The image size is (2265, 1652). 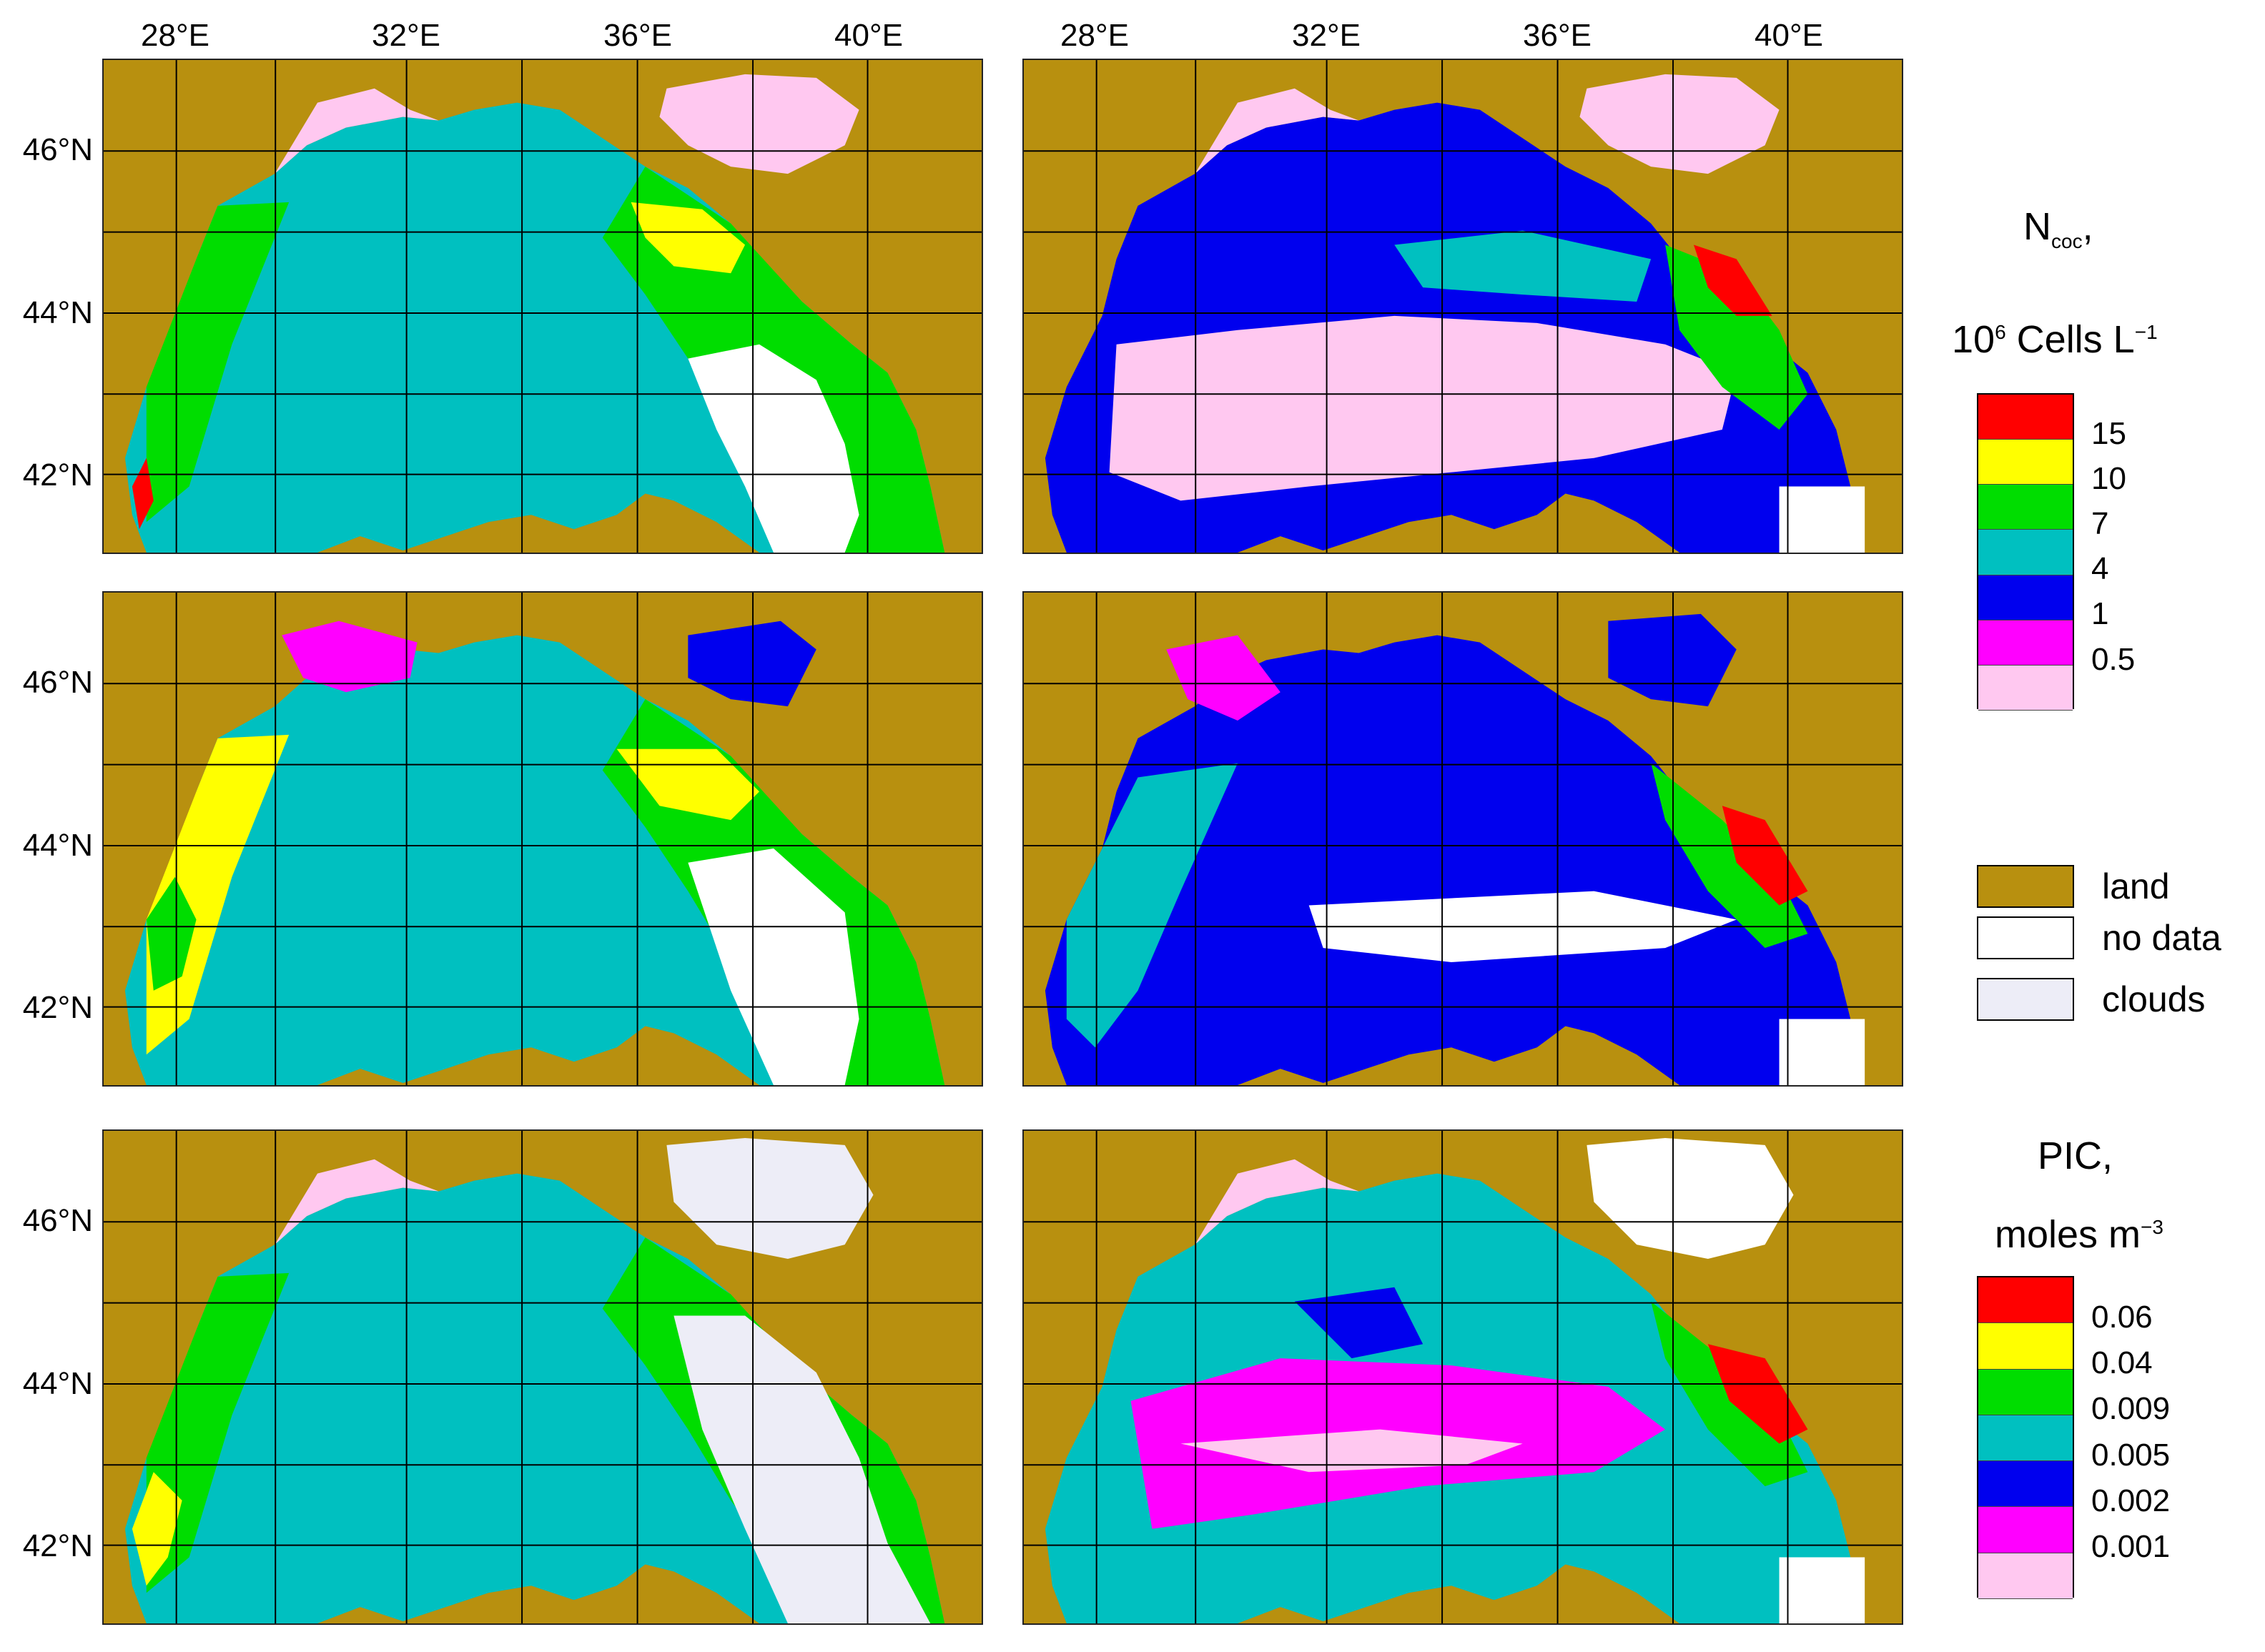 I want to click on ncoc-legend-title: Ncoc,, so click(x=2058, y=230).